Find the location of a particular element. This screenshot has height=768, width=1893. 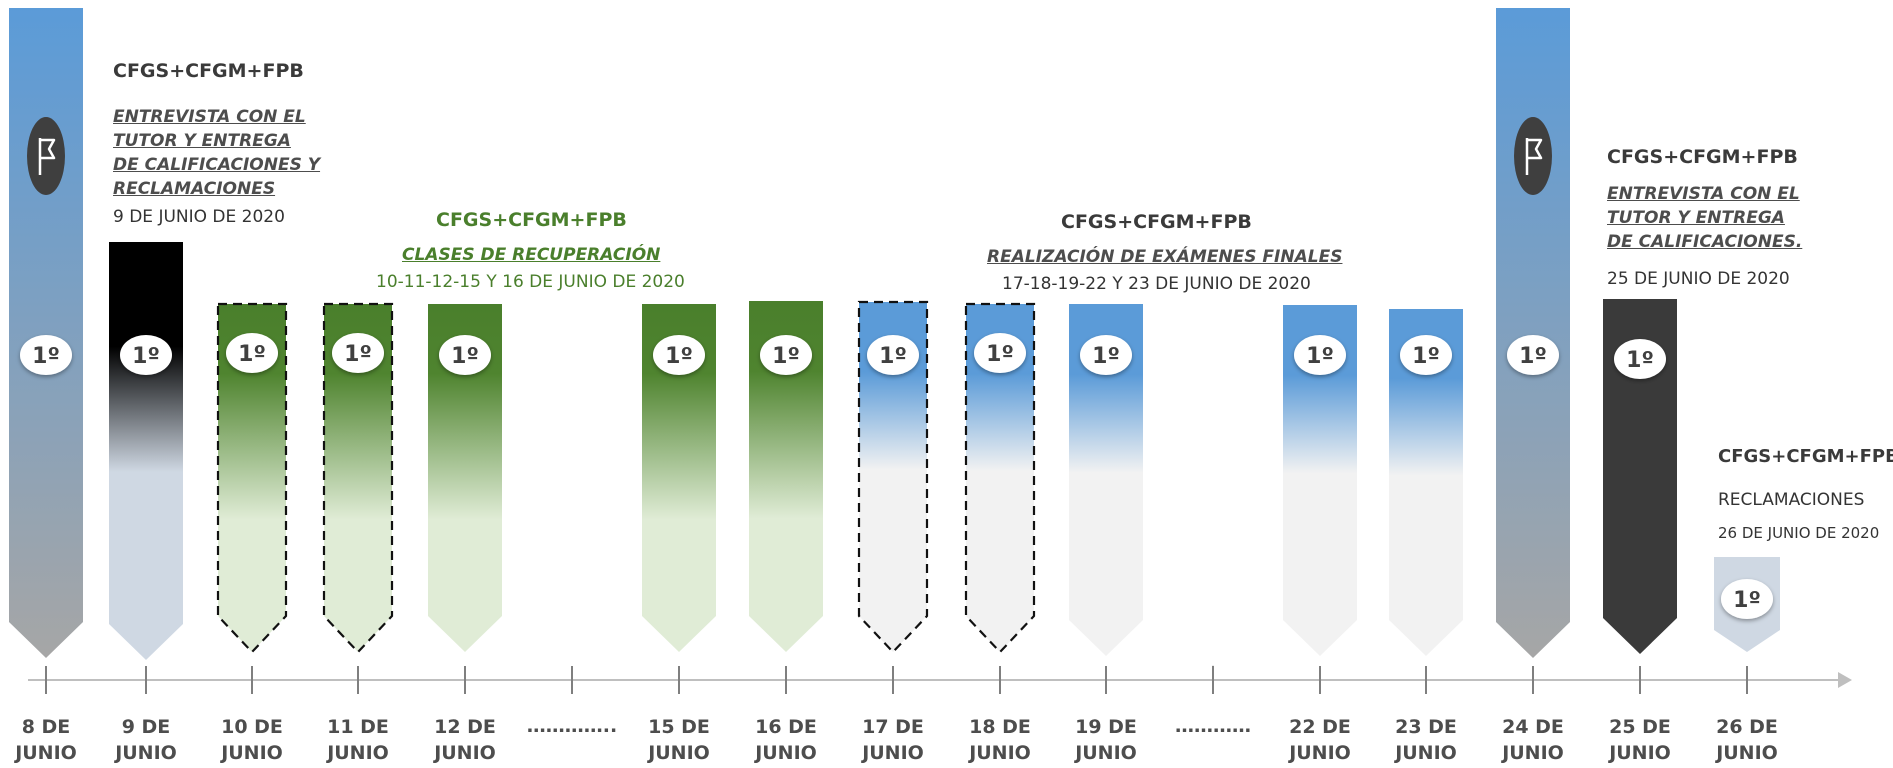

axis-arrow is located at coordinates (1845, 680).